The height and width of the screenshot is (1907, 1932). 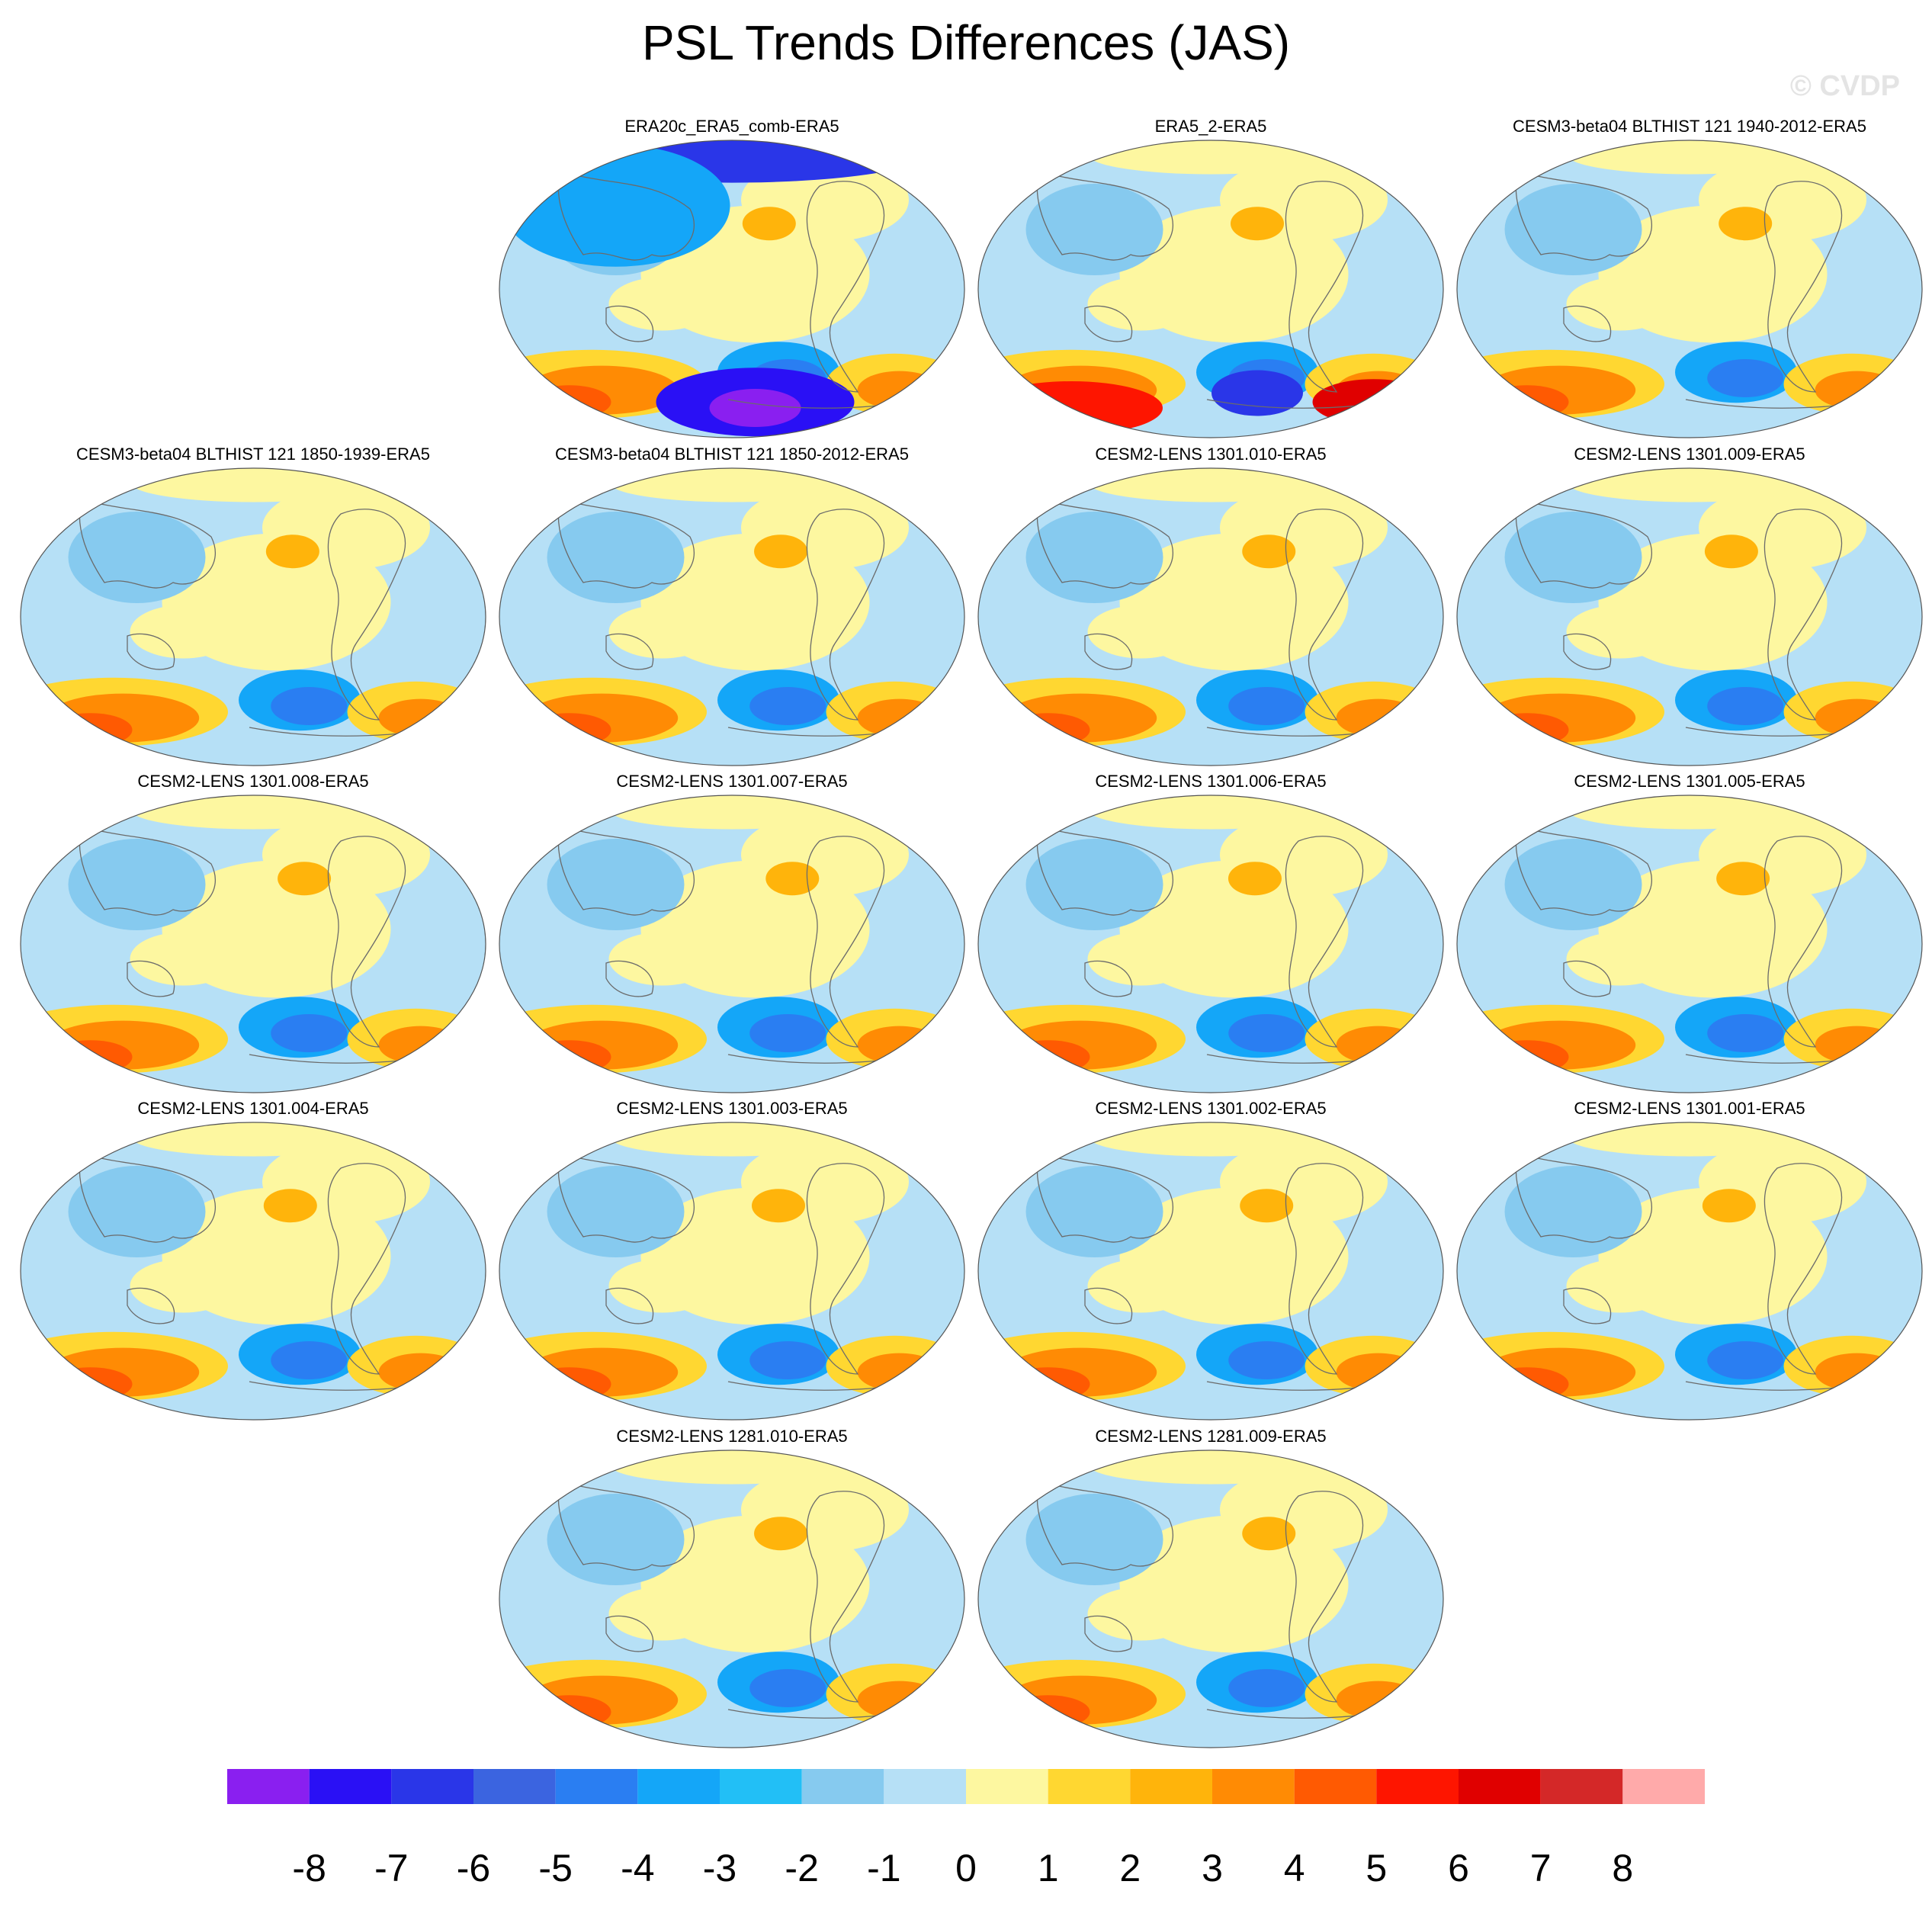 I want to click on map-panel: CESM2-LENS 1301.009-ERA5, so click(x=1690, y=608).